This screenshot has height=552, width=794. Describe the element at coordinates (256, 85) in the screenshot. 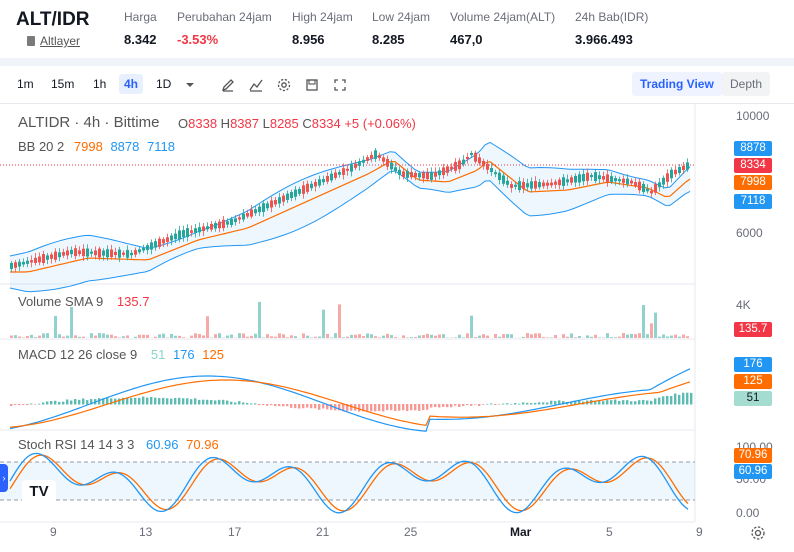

I see `indicator-icon` at that location.